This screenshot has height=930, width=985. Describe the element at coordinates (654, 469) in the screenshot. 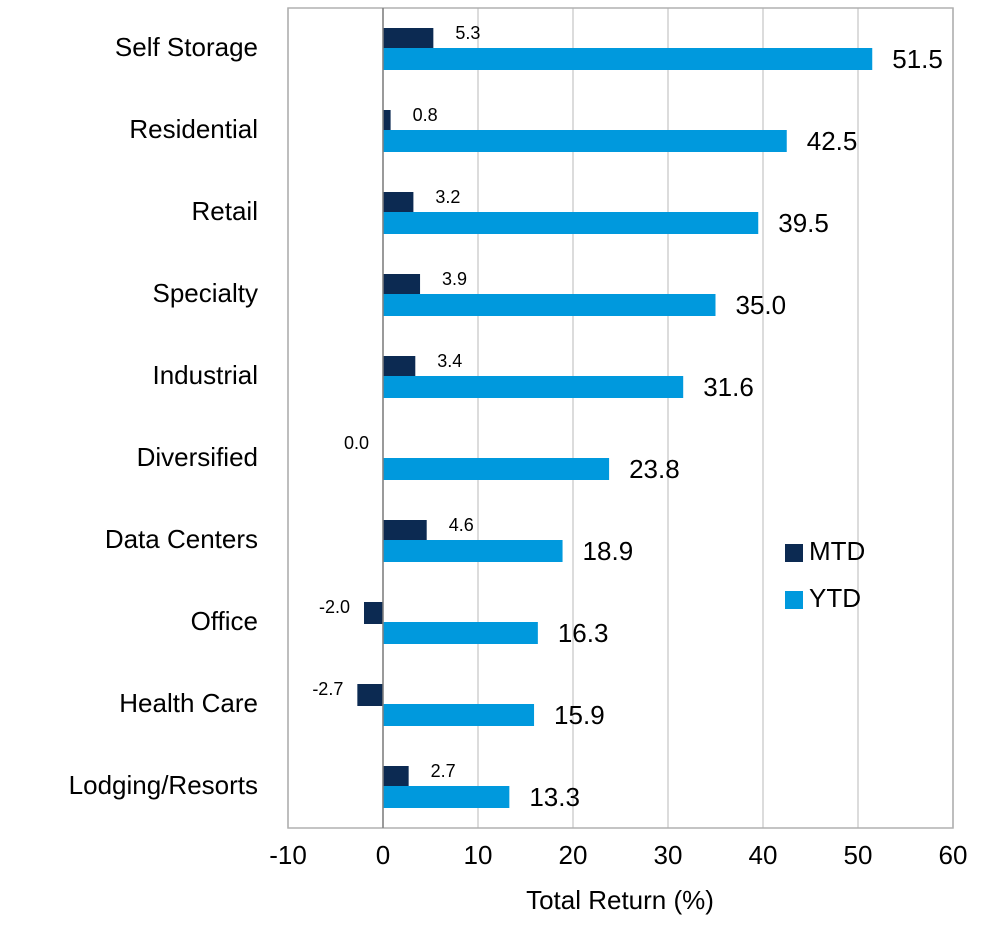

I see `data-label: 23.8` at that location.